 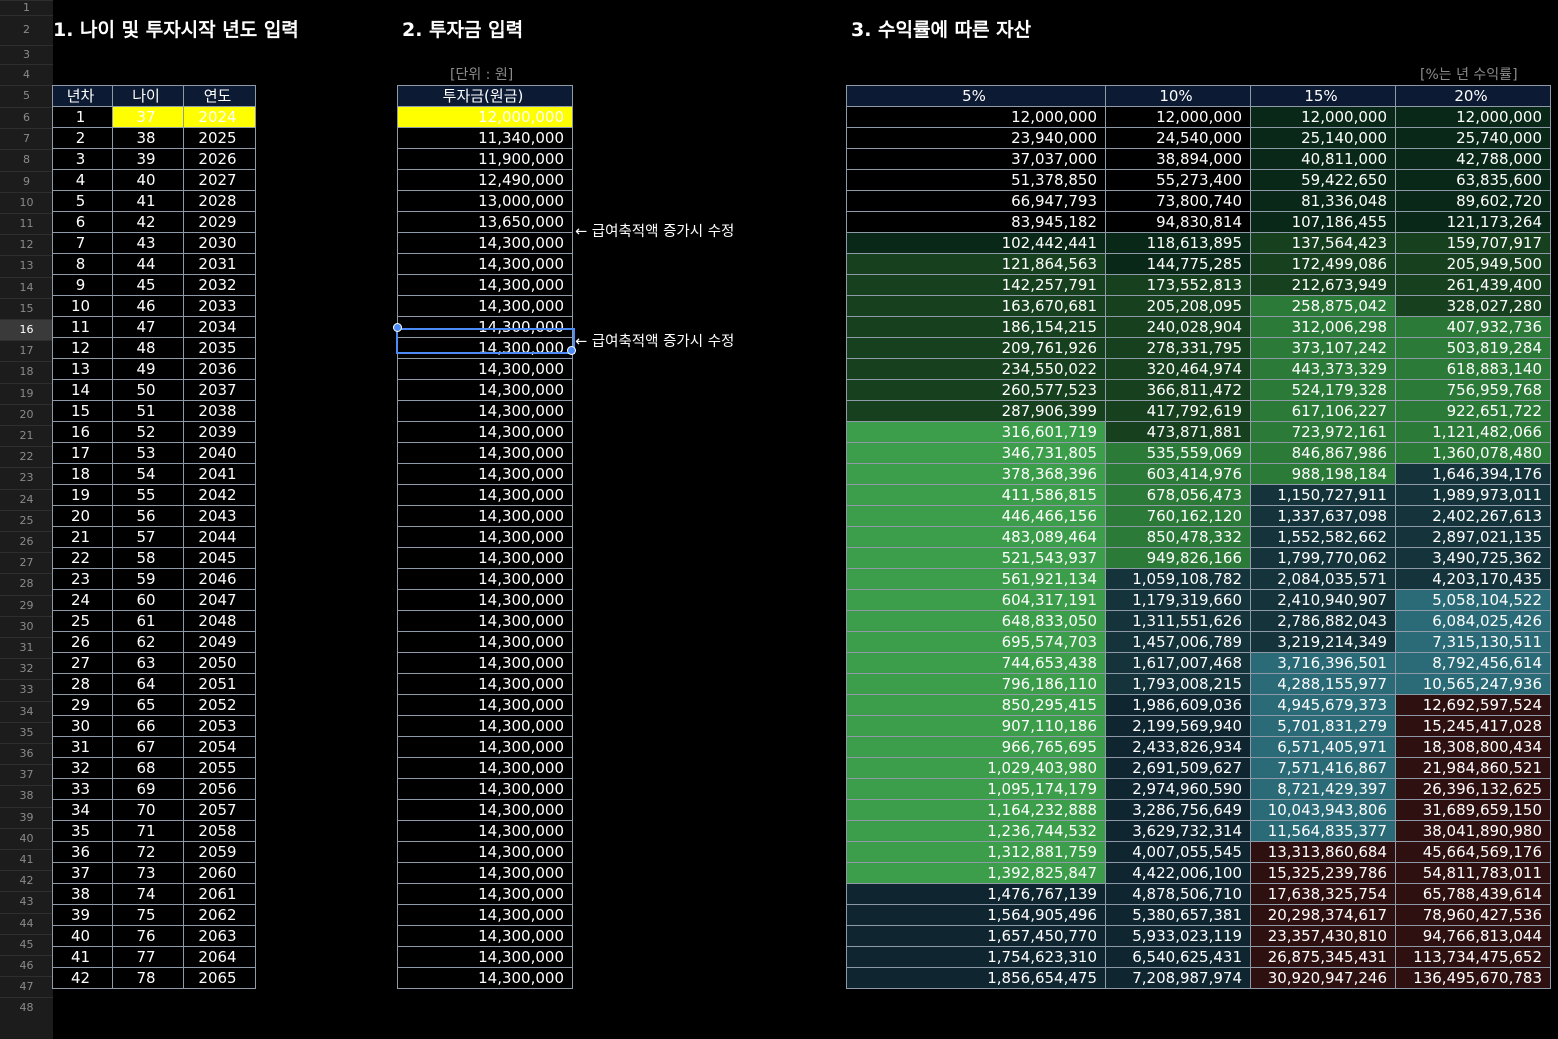 I want to click on asset-cell: 617,106,227, so click(x=1323, y=411).